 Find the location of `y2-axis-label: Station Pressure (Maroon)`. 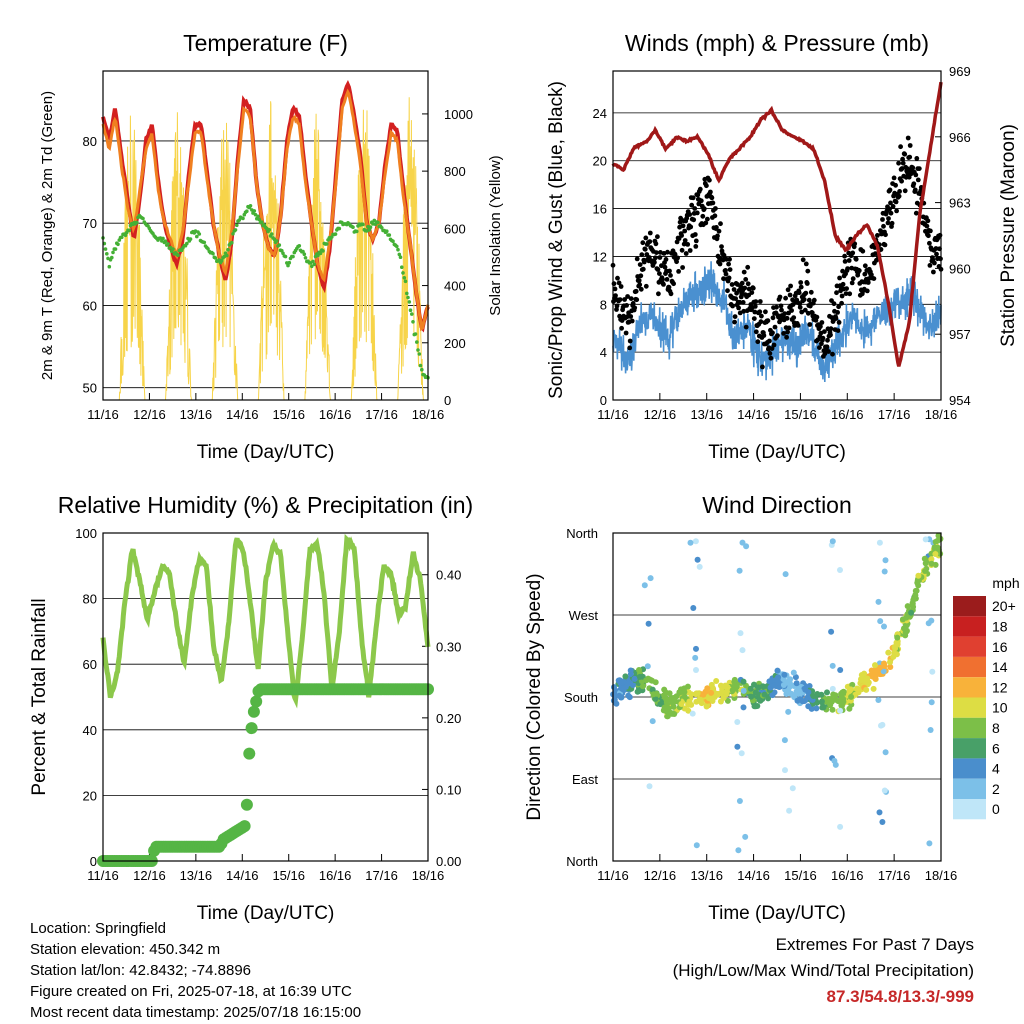

y2-axis-label: Station Pressure (Maroon) is located at coordinates (1008, 235).